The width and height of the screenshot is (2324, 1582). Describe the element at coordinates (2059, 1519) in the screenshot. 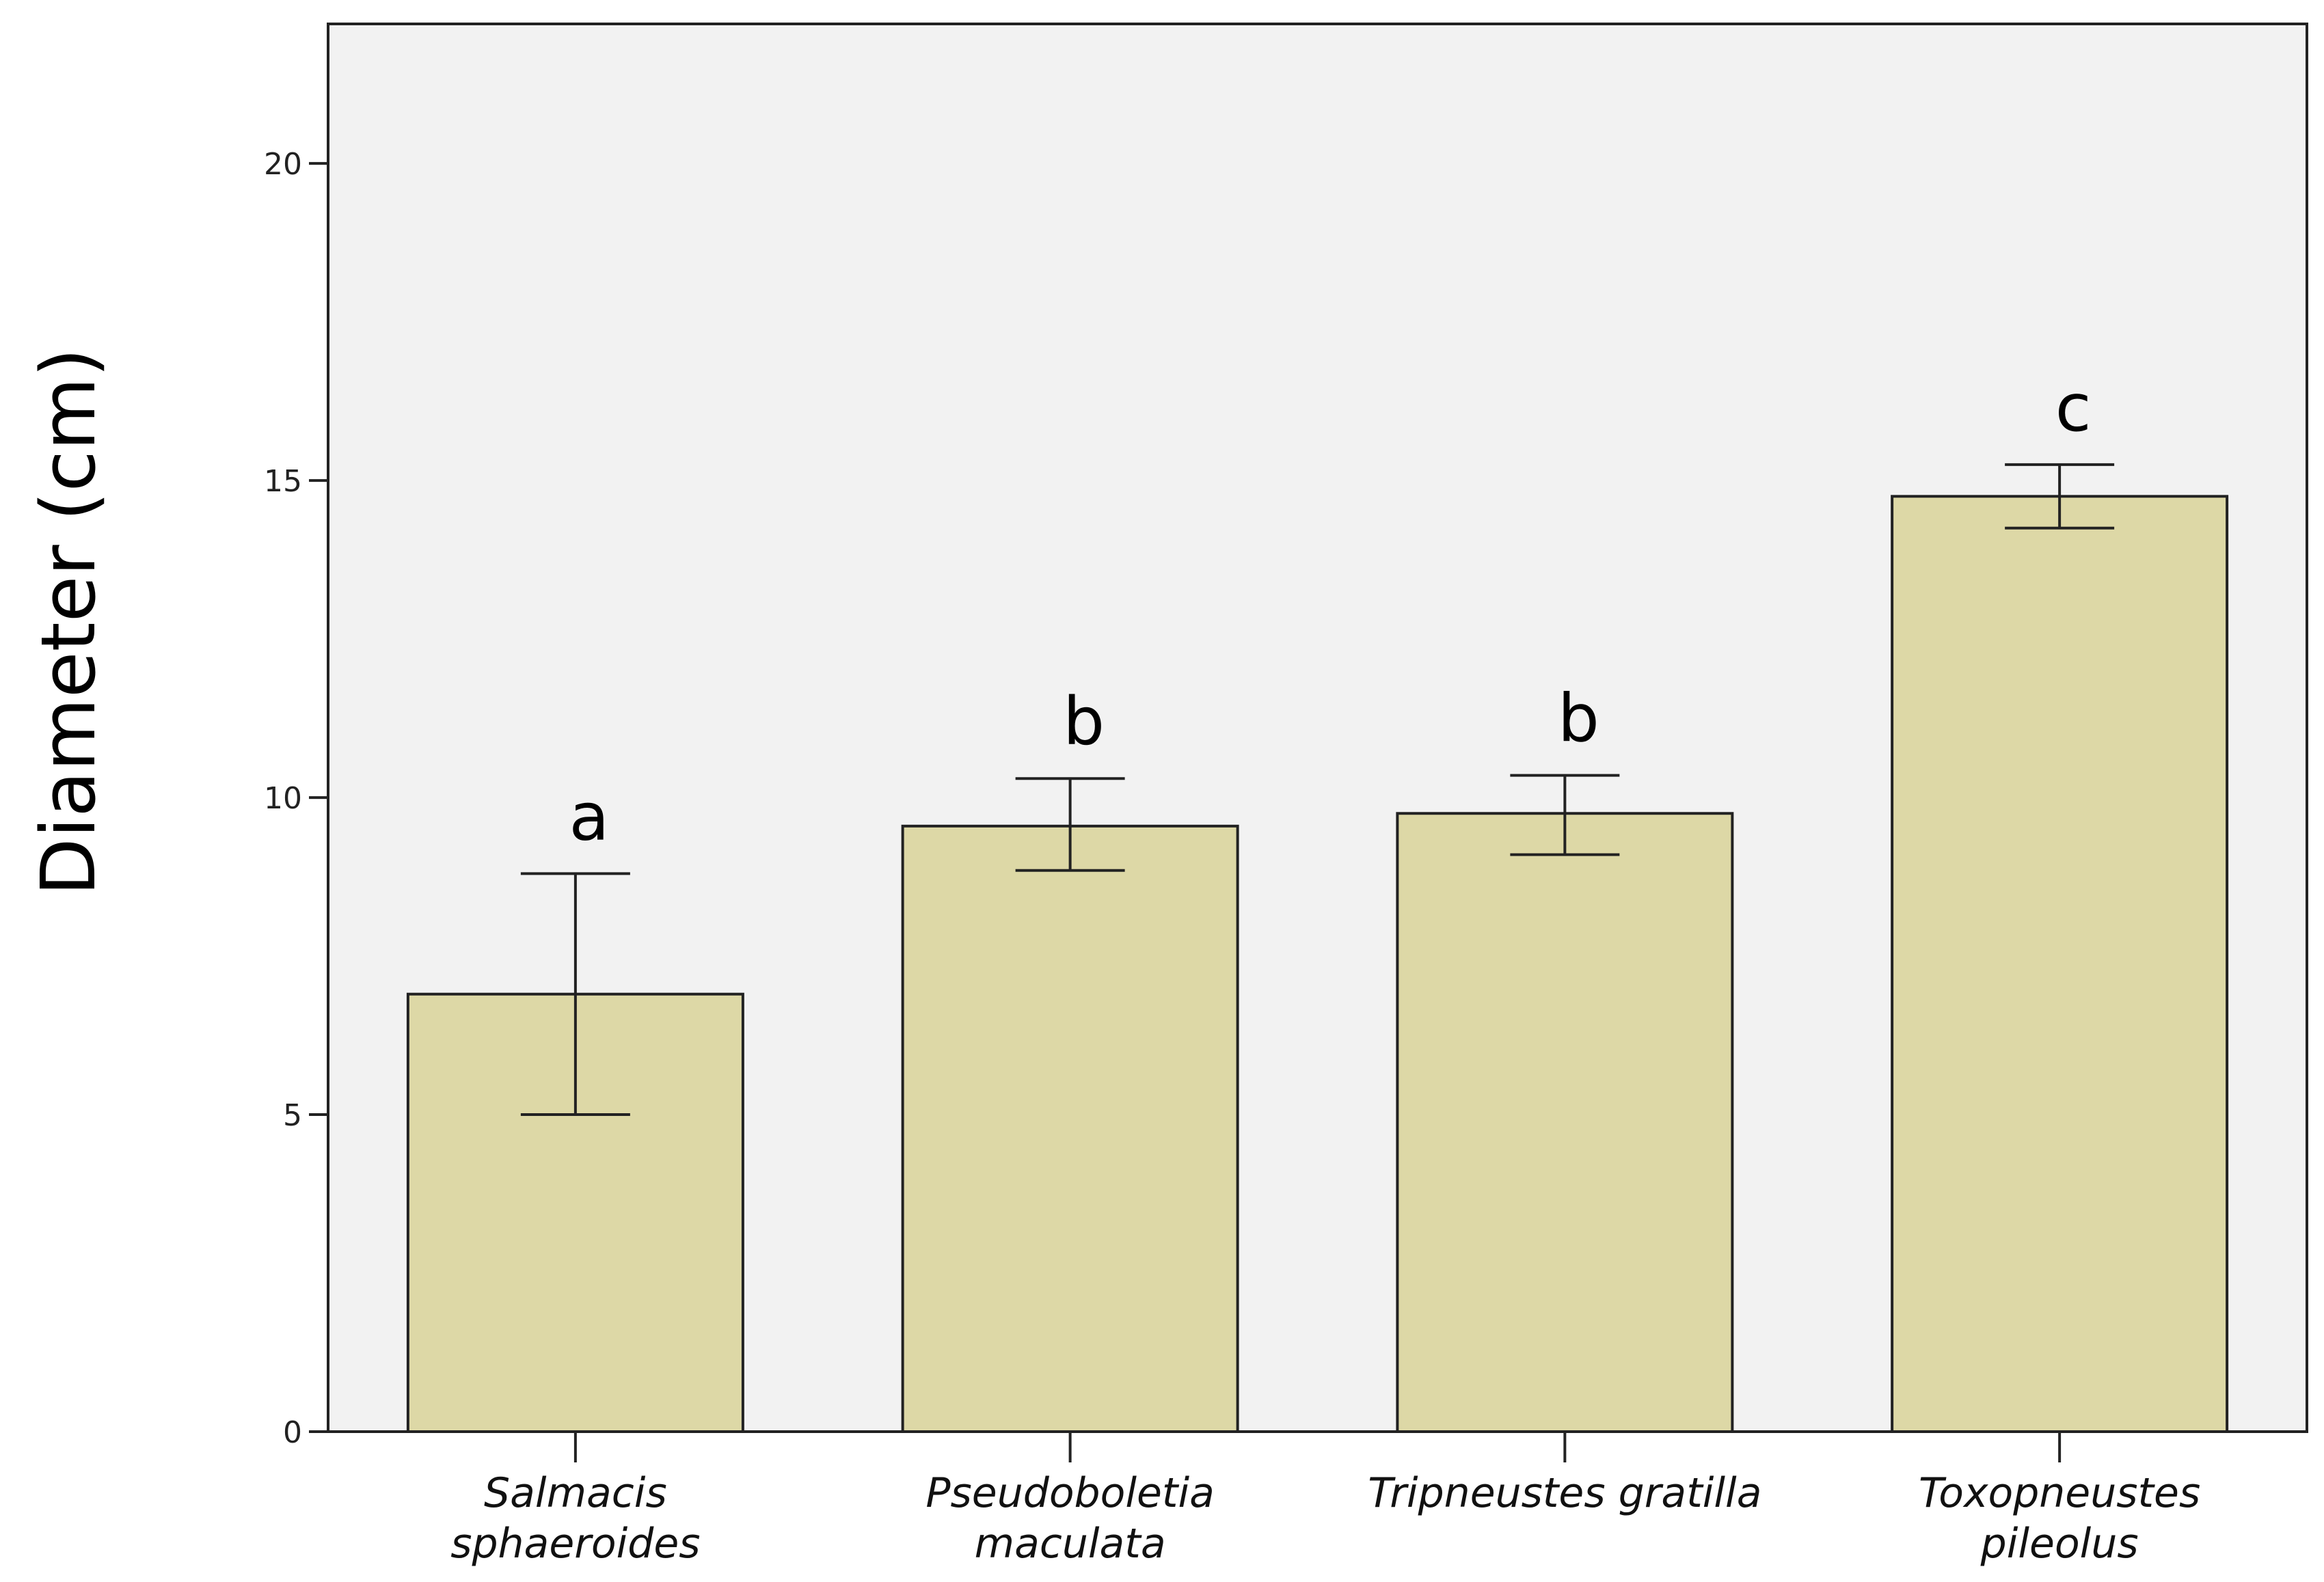

I see `x-tick-label: Toxopneustes pileolus` at that location.